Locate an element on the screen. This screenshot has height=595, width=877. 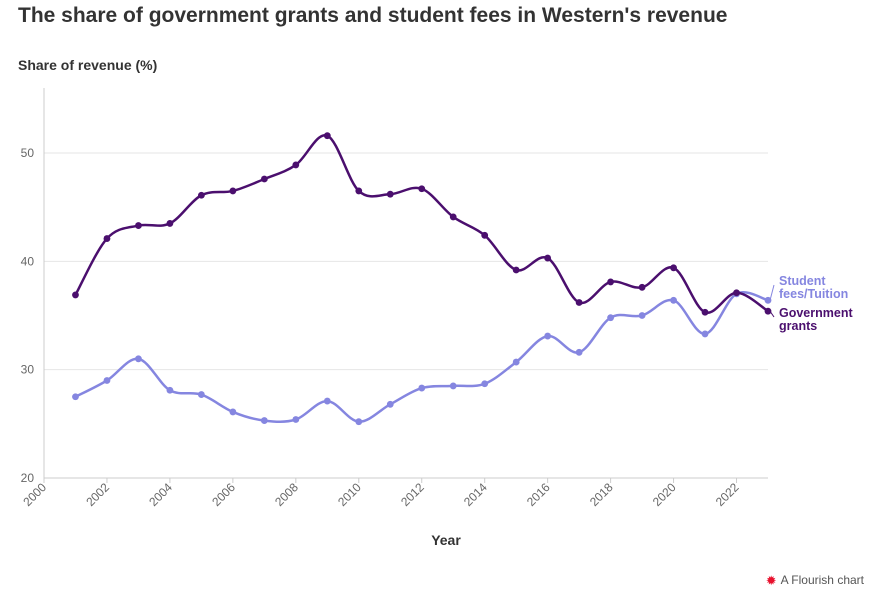
x-tick-label: 2020 is located at coordinates (664, 494).